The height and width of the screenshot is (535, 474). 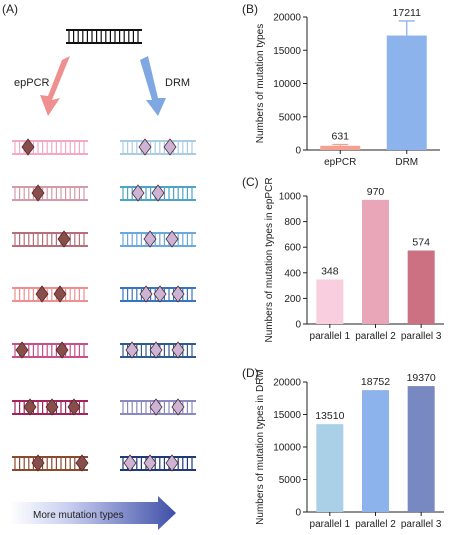 What do you see at coordinates (292, 222) in the screenshot?
I see `y-tick-label: 800` at bounding box center [292, 222].